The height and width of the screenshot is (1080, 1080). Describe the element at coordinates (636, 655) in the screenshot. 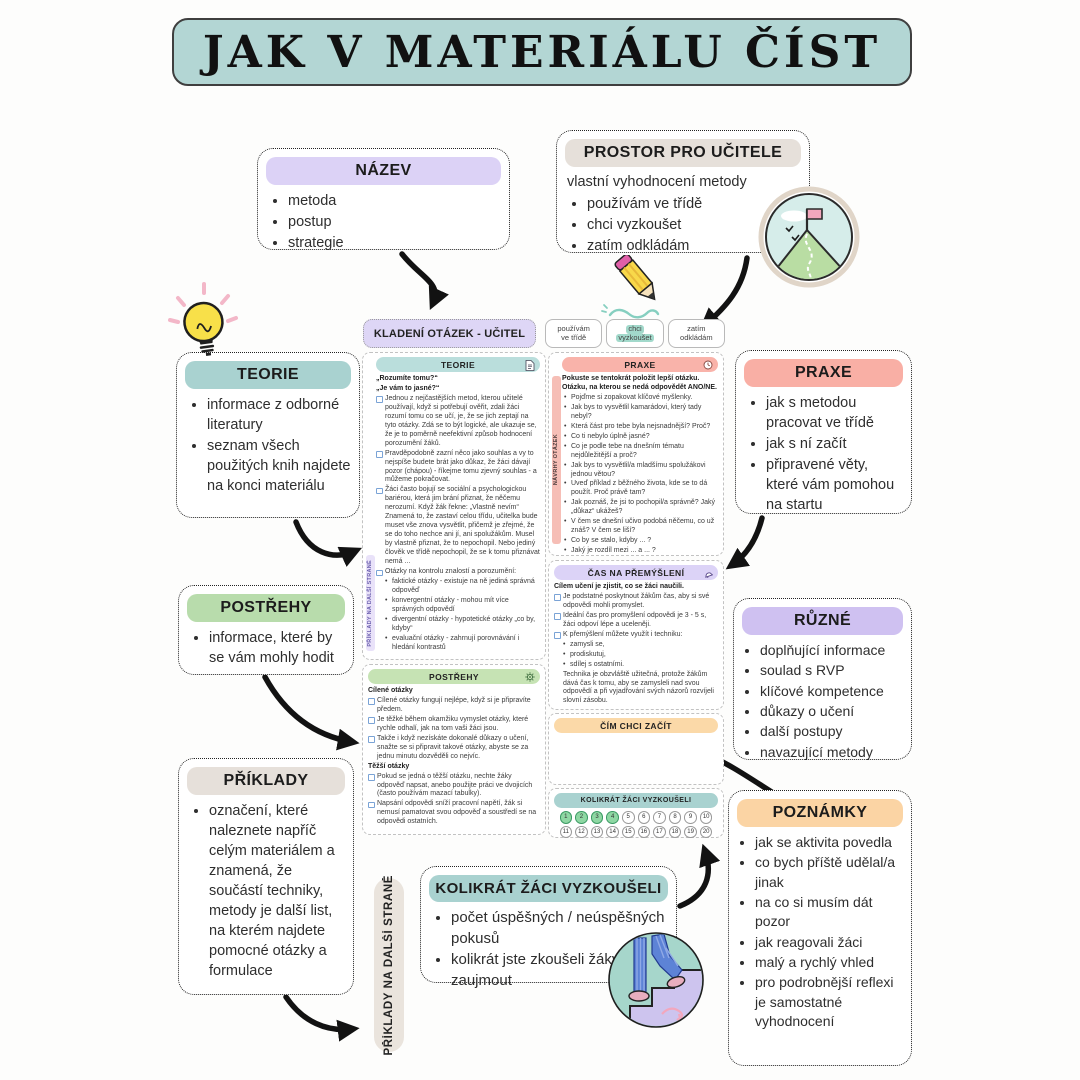

I see `text-block-sub: prodiskutuj,` at that location.